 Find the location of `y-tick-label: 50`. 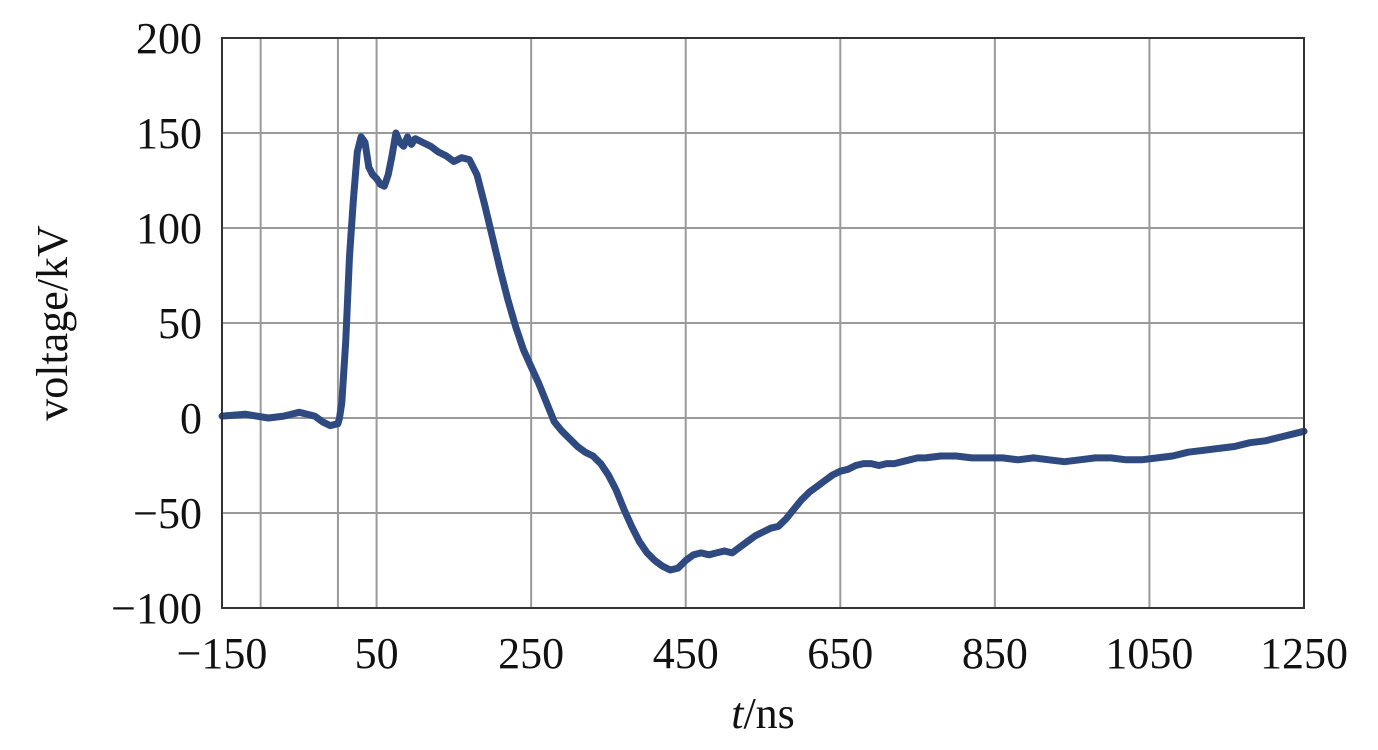

y-tick-label: 50 is located at coordinates (180, 323).